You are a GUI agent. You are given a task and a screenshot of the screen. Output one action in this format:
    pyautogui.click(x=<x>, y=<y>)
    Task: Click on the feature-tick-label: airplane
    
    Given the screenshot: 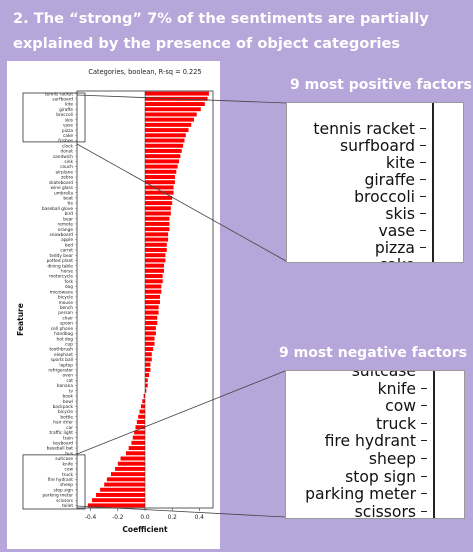 What is the action you would take?
    pyautogui.click(x=64, y=172)
    